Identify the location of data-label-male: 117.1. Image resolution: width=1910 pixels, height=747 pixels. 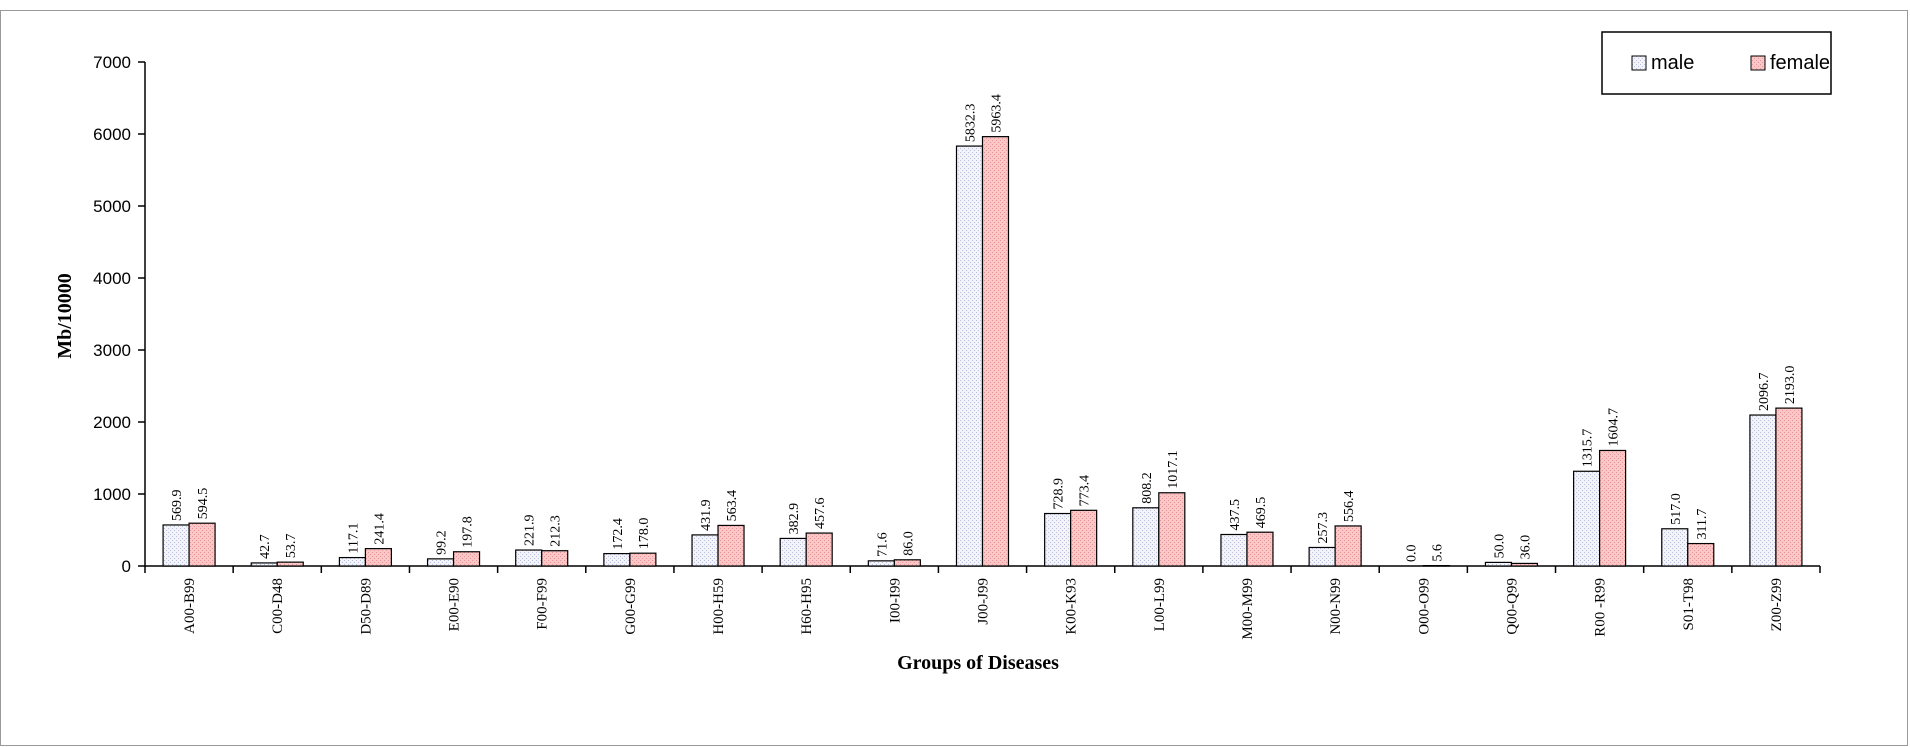
(353, 538).